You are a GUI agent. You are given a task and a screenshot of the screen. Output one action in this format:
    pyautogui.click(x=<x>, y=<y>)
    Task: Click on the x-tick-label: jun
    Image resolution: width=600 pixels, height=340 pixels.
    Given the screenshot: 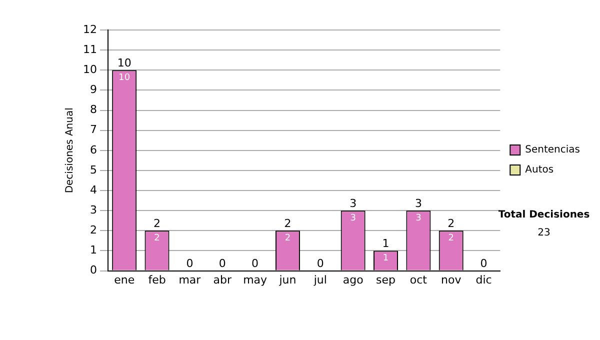 What is the action you would take?
    pyautogui.click(x=287, y=279)
    